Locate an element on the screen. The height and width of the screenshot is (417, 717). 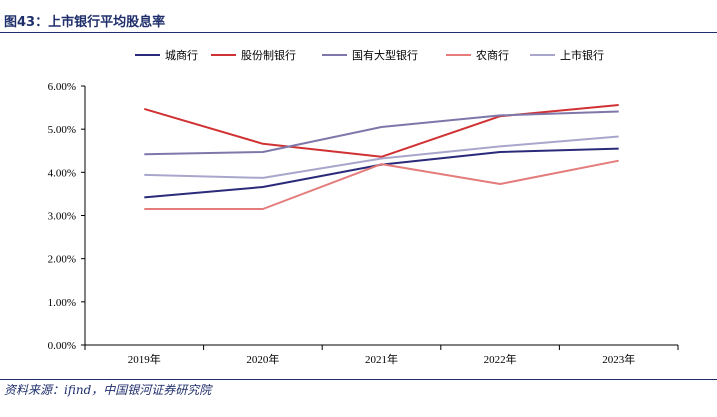
legend: 城商行 股份制银行 国有大型银行 农商行 上市银行 is located at coordinates (369, 55).